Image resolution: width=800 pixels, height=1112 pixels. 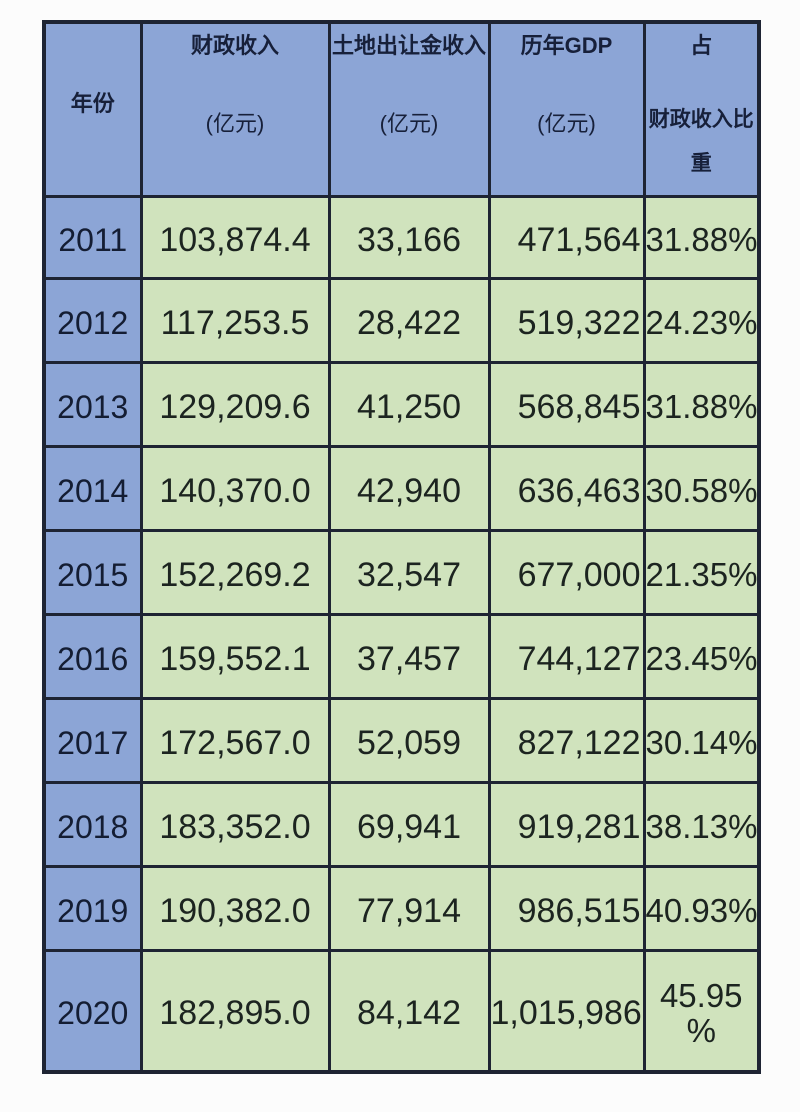 I want to click on table-row: 2017 172,567.0 52,059 827,122 30.14%, so click(x=401, y=740).